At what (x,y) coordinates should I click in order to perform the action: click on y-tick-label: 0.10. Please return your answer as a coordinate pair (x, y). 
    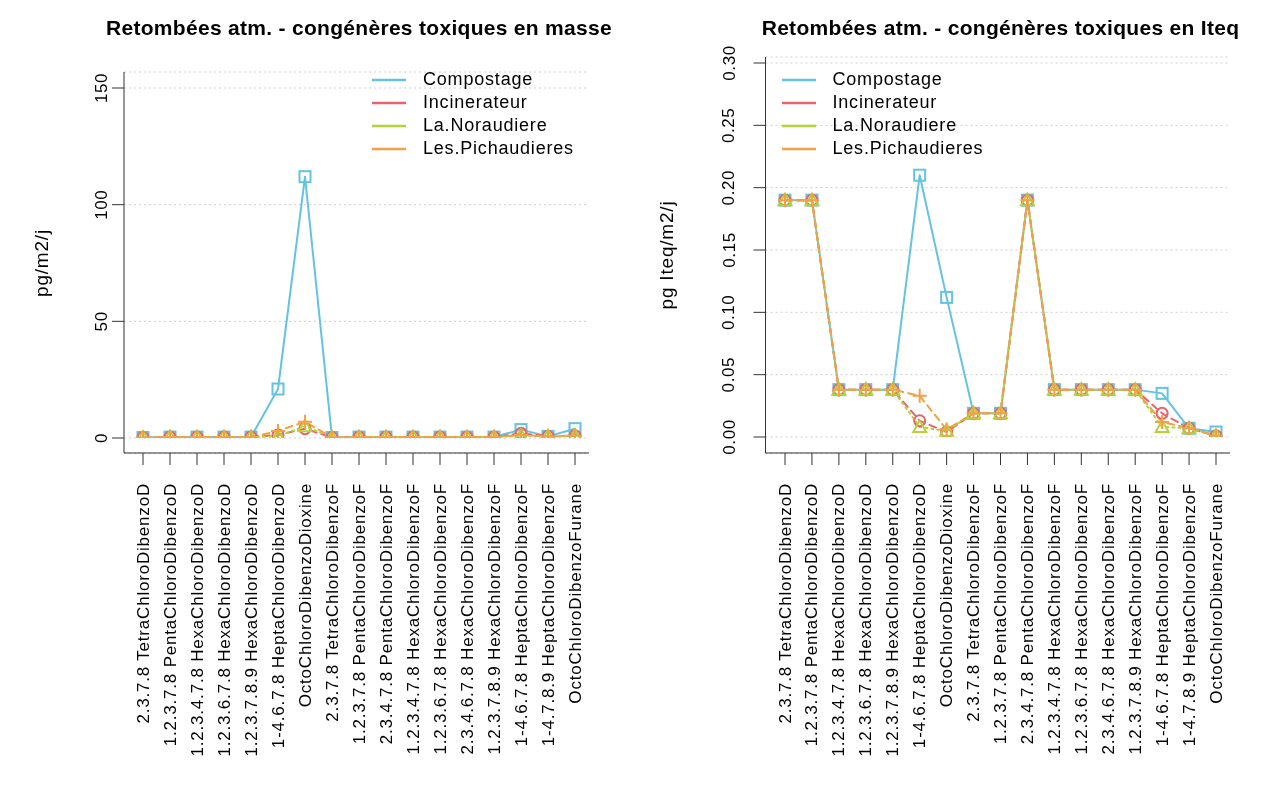
    Looking at the image, I should click on (729, 312).